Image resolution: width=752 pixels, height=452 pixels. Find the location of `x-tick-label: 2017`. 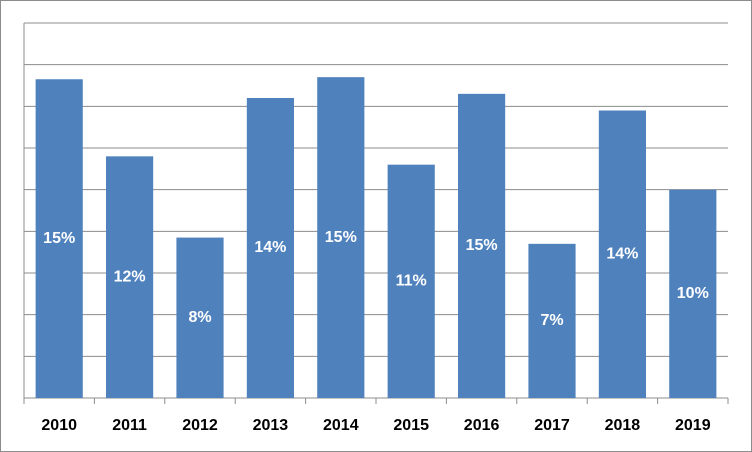

x-tick-label: 2017 is located at coordinates (552, 425).